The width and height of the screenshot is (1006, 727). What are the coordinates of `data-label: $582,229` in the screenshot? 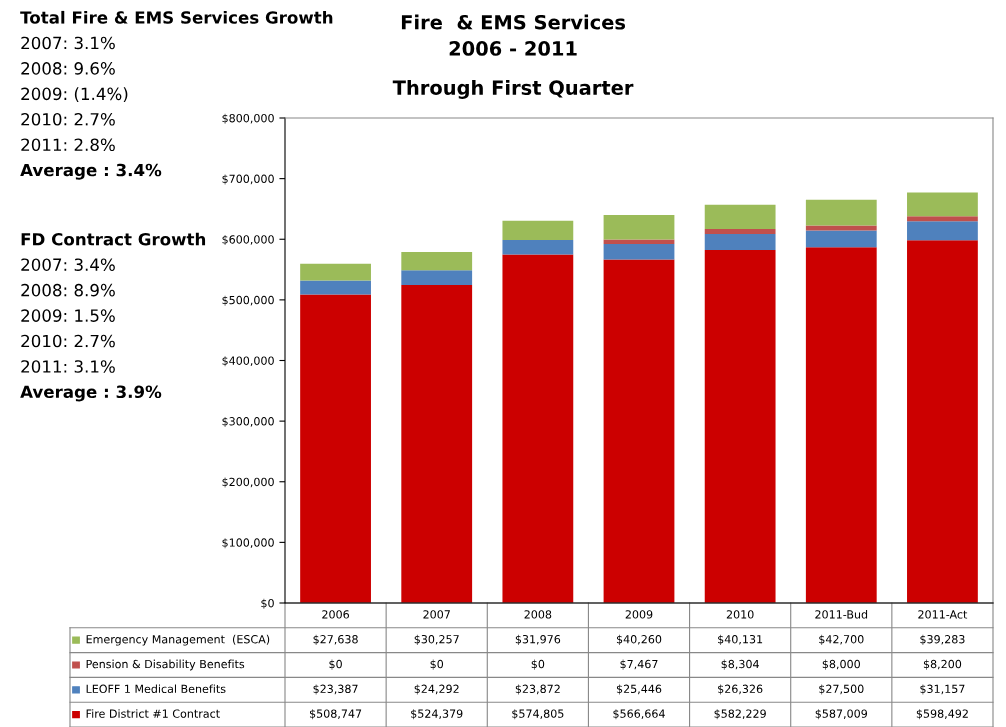 It's located at (740, 714).